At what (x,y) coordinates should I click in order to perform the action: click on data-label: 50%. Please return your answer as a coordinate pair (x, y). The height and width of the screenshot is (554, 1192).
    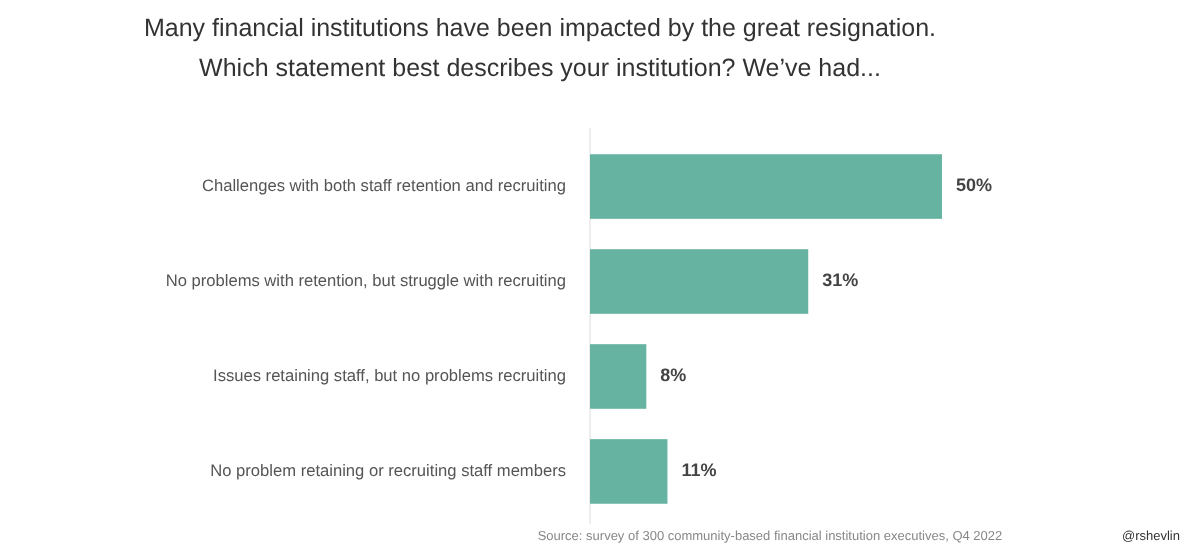
    Looking at the image, I should click on (974, 185).